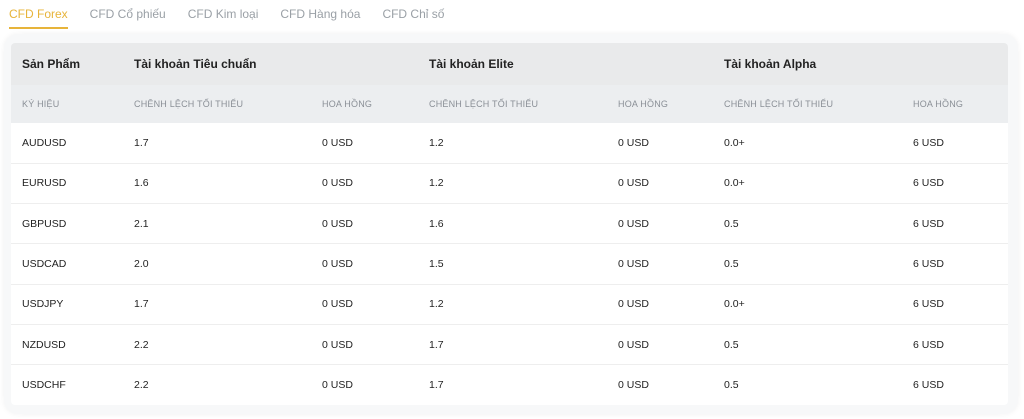  I want to click on table-row: EURUSD 1.6 0 USD 1.2 0 USD 0.0+ 6 USD, so click(509, 183).